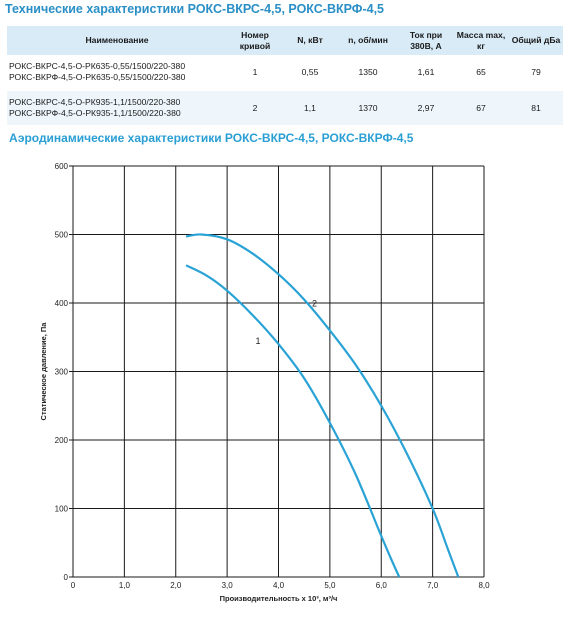  Describe the element at coordinates (481, 40) in the screenshot. I see `col-header-mass: Масса max, кг` at that location.